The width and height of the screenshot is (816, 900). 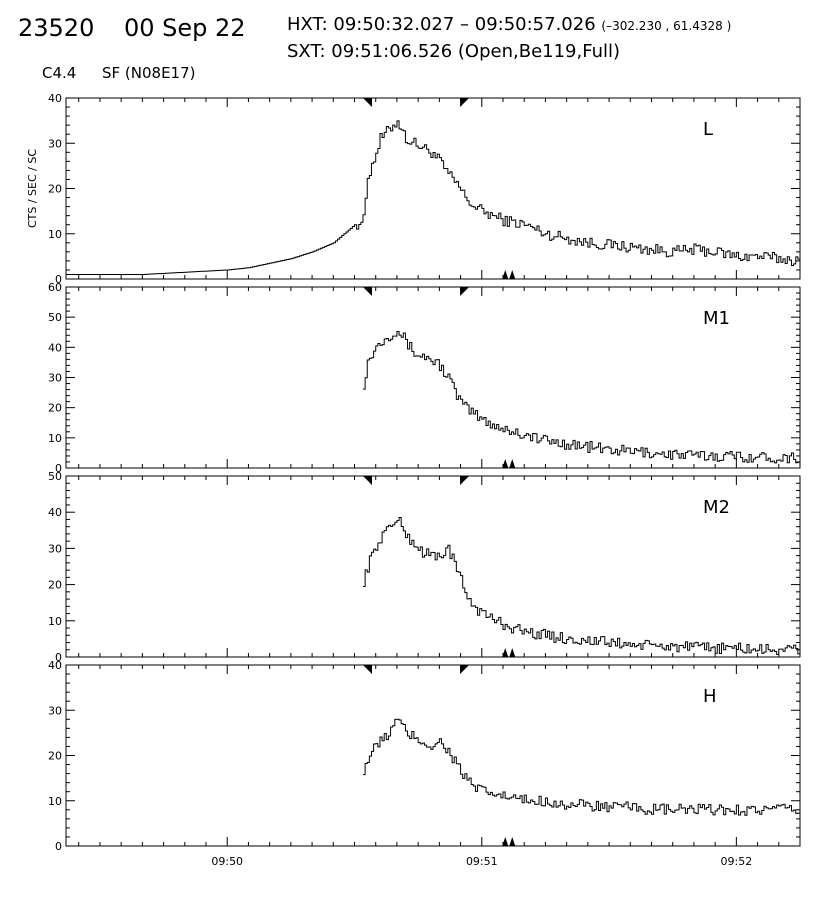 What do you see at coordinates (464, 24) in the screenshot?
I see `hxt-time-range: 09:50:32.027 – 09:50:57.026` at bounding box center [464, 24].